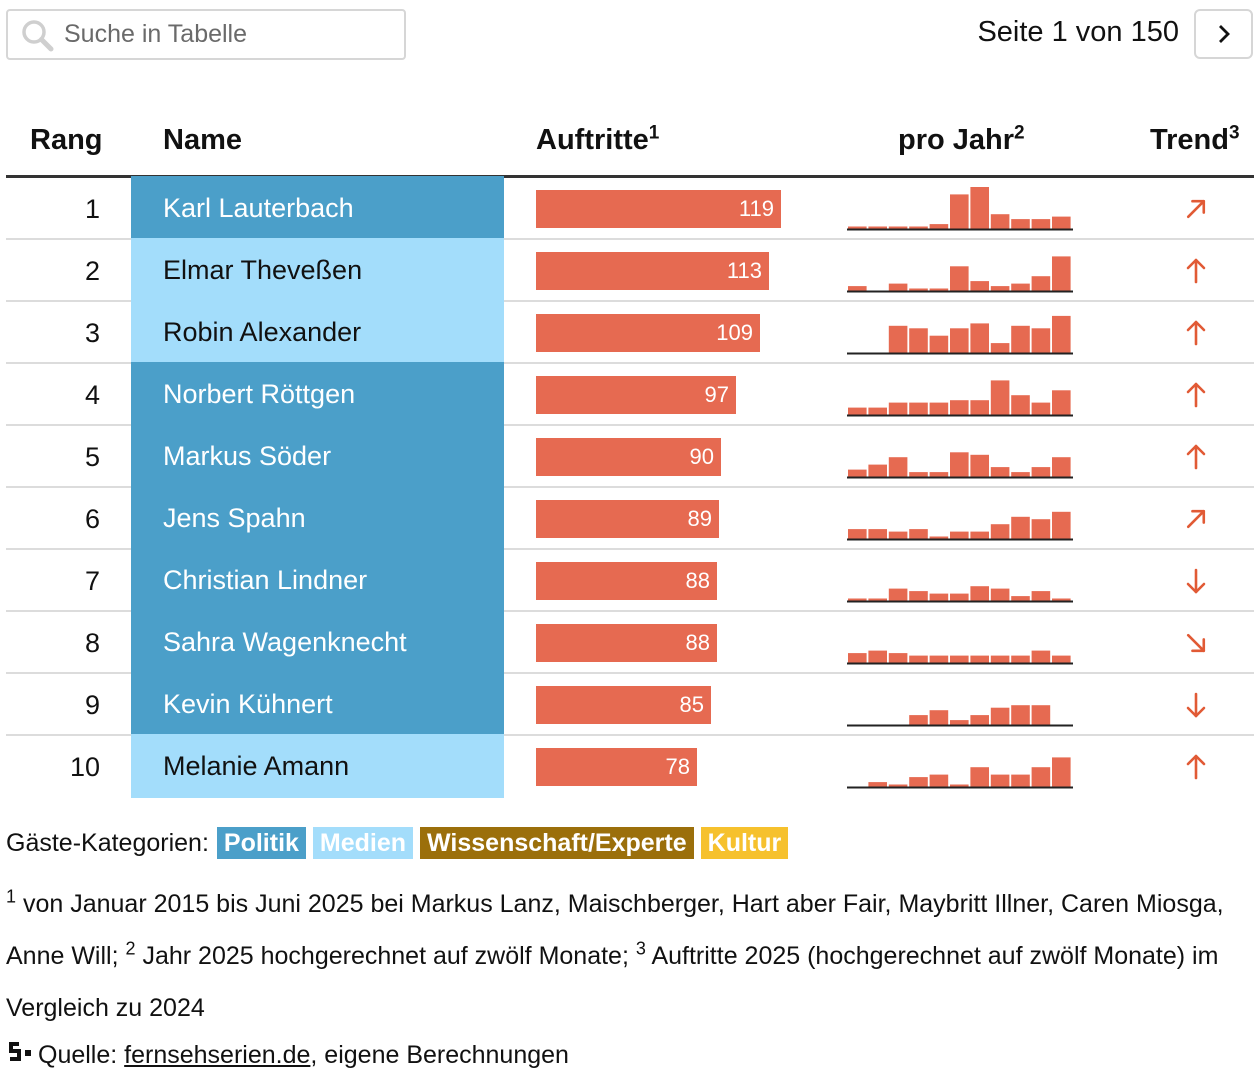 The image size is (1258, 1079). What do you see at coordinates (1196, 209) in the screenshot?
I see `trend-up-right-arrow-icon` at bounding box center [1196, 209].